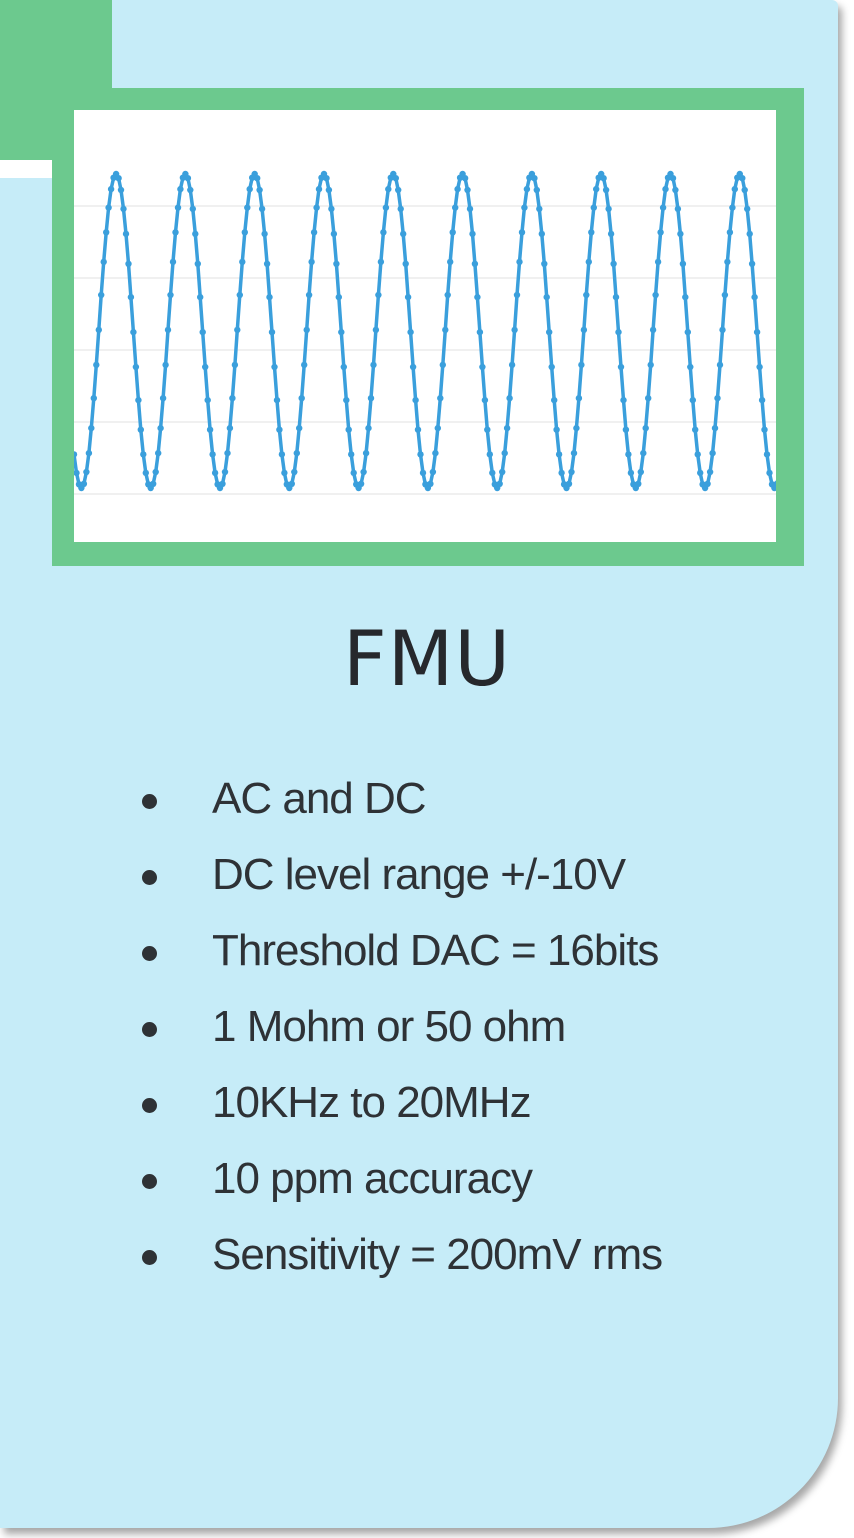 This screenshot has height=1538, width=854. I want to click on feature-item: Threshold DAC = 16bits, so click(396, 960).